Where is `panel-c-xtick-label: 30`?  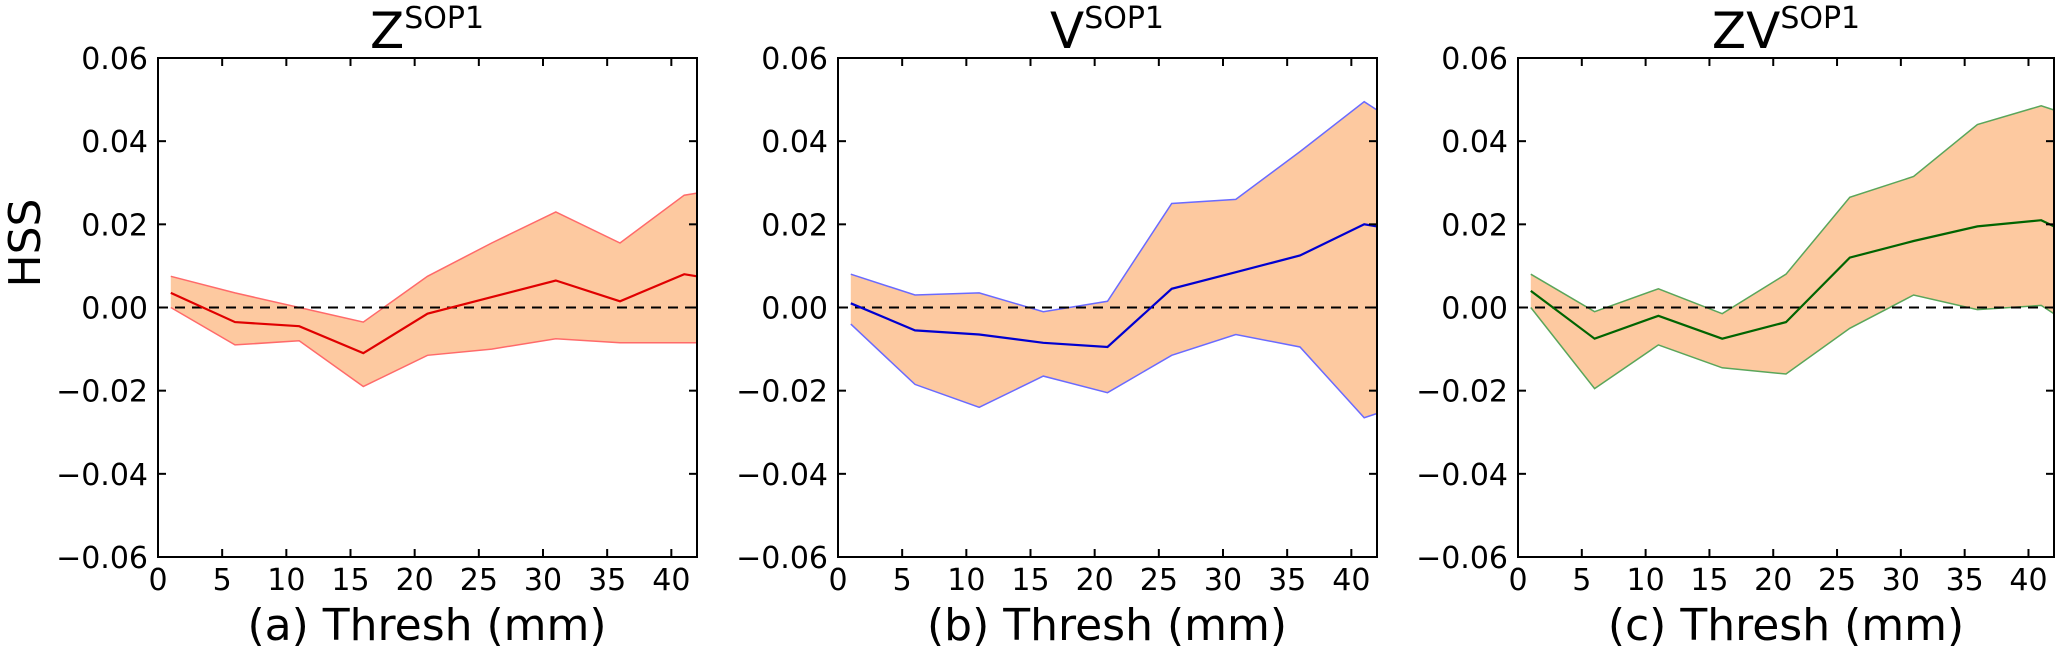
panel-c-xtick-label: 30 is located at coordinates (1901, 580).